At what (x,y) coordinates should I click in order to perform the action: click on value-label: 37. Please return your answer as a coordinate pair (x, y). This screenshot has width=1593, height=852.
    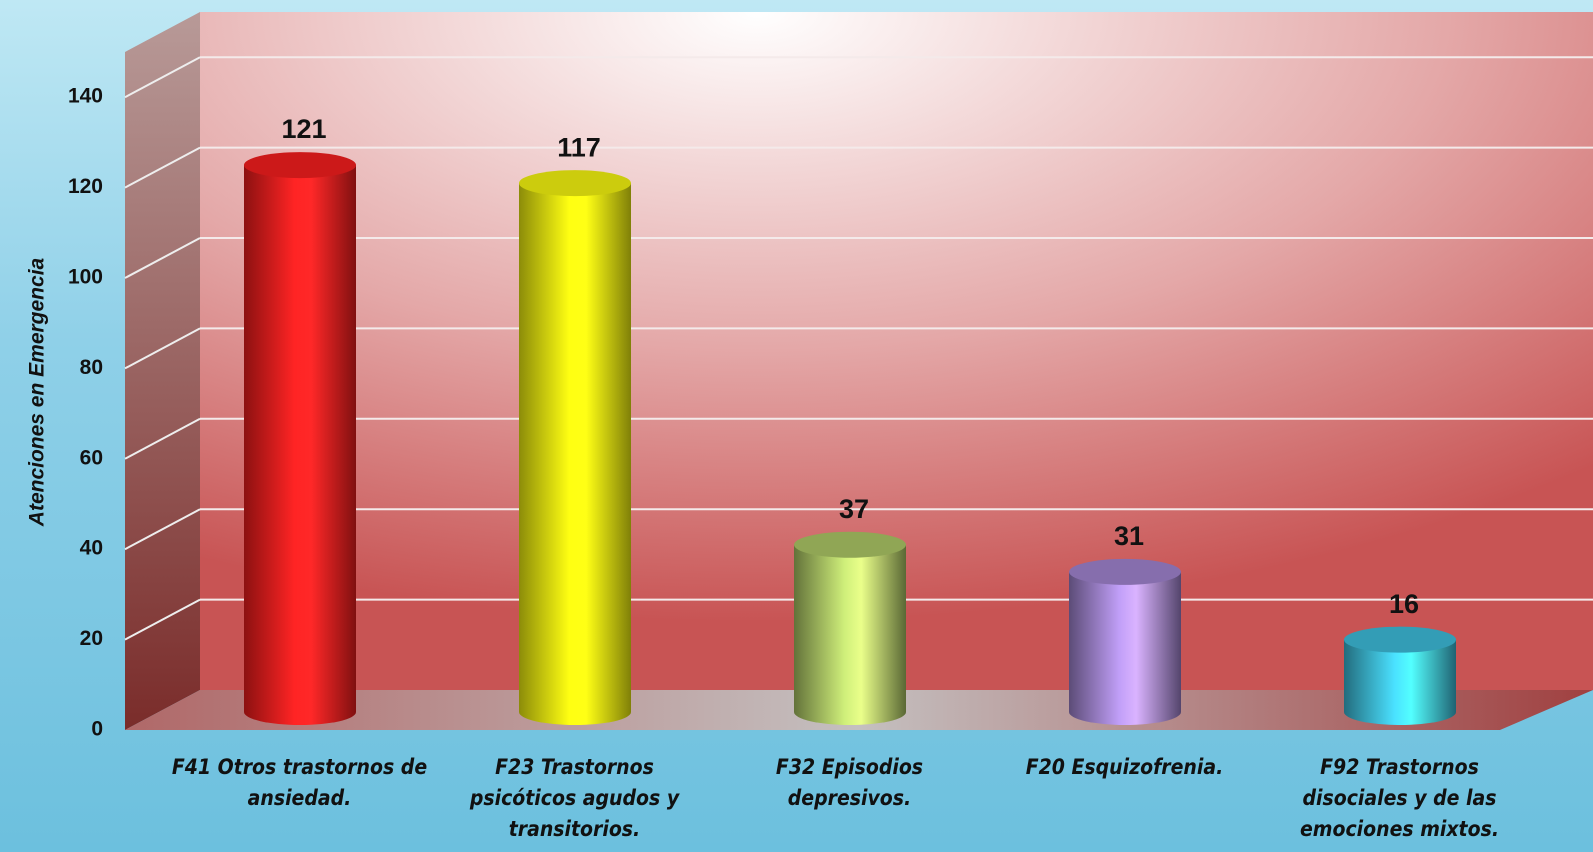
    Looking at the image, I should click on (854, 509).